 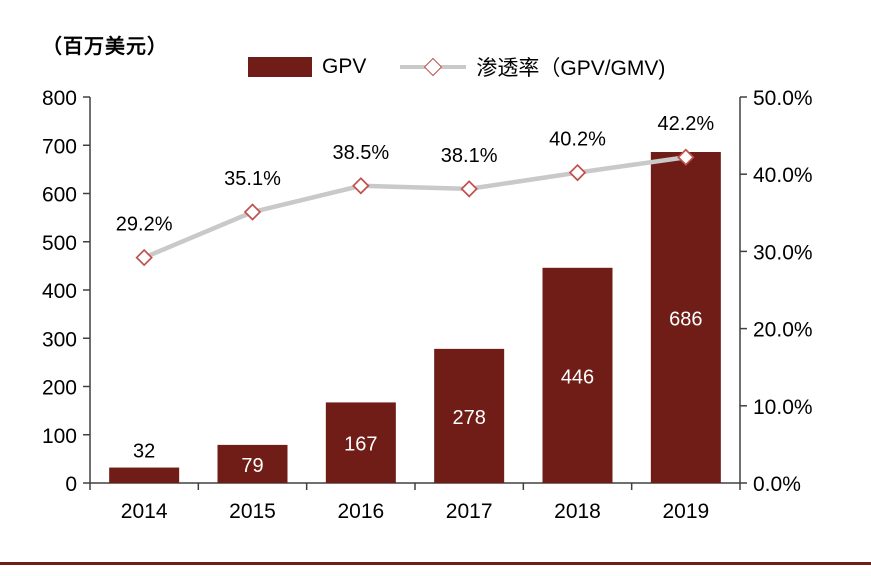 I want to click on bar-value-label: 32, so click(x=144, y=452).